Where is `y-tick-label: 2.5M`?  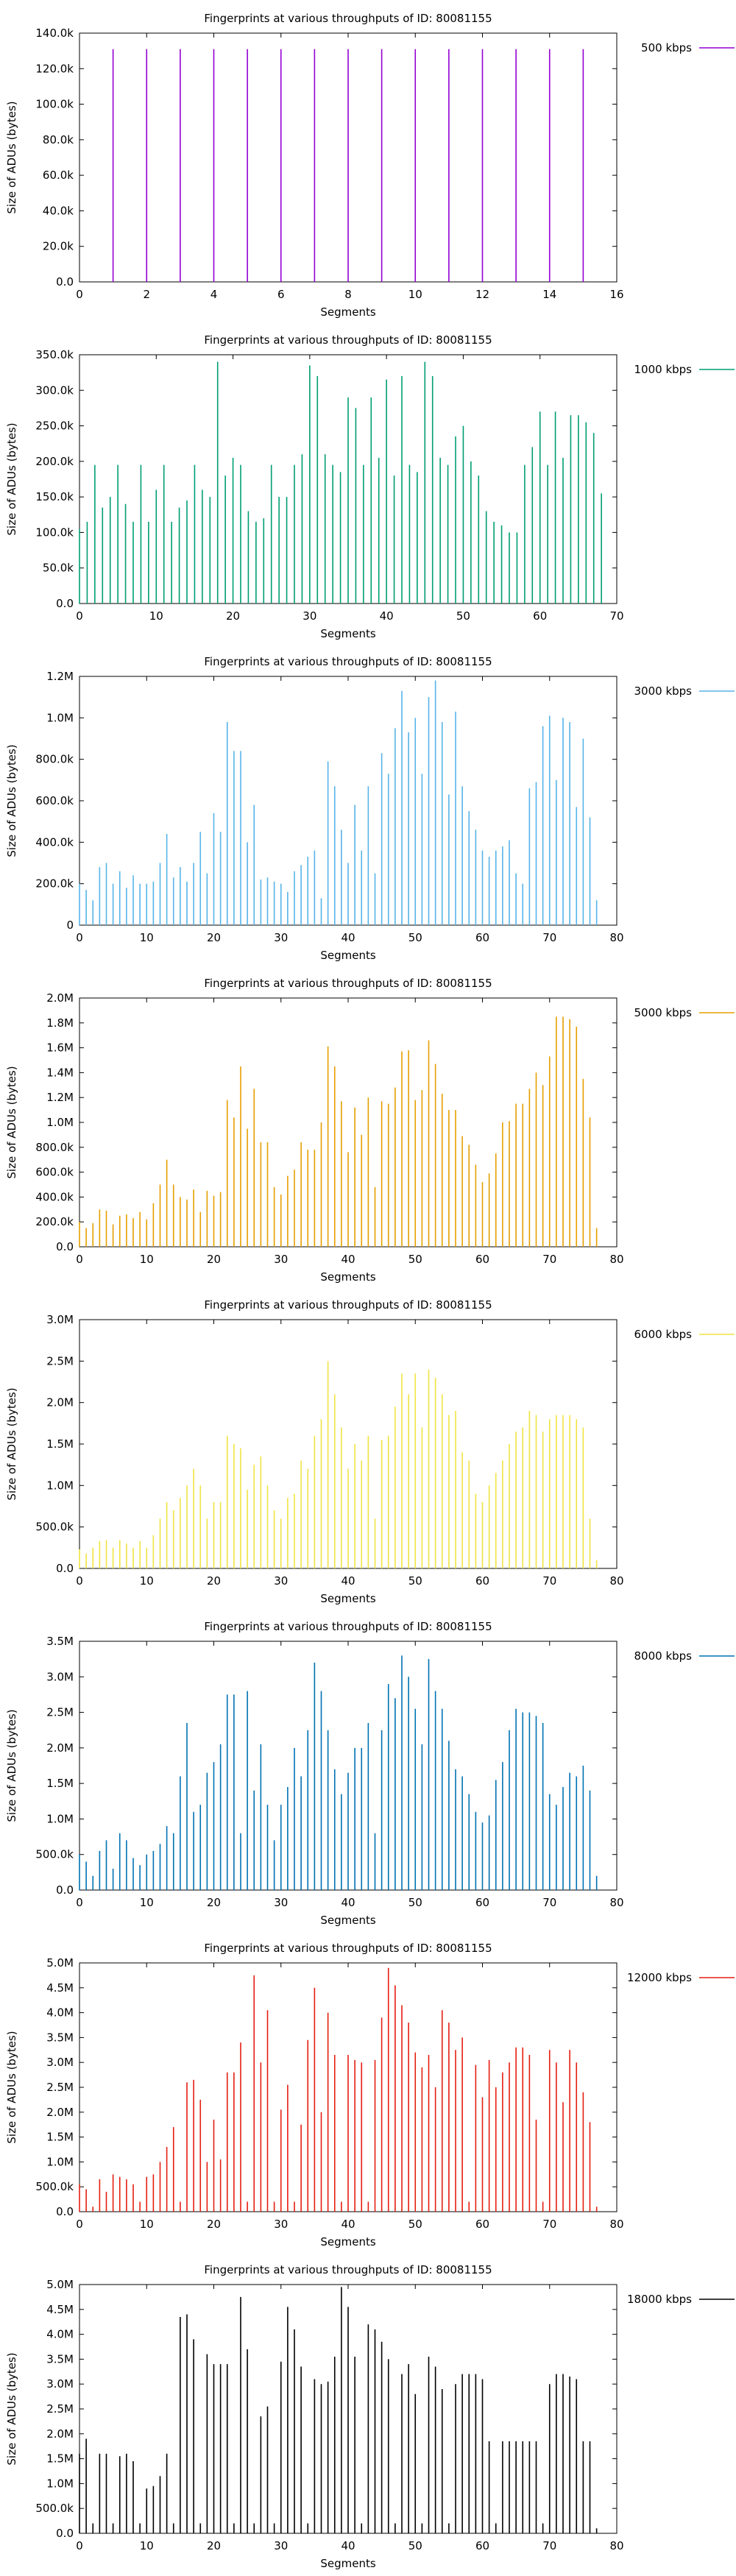
y-tick-label: 2.5M is located at coordinates (60, 2087).